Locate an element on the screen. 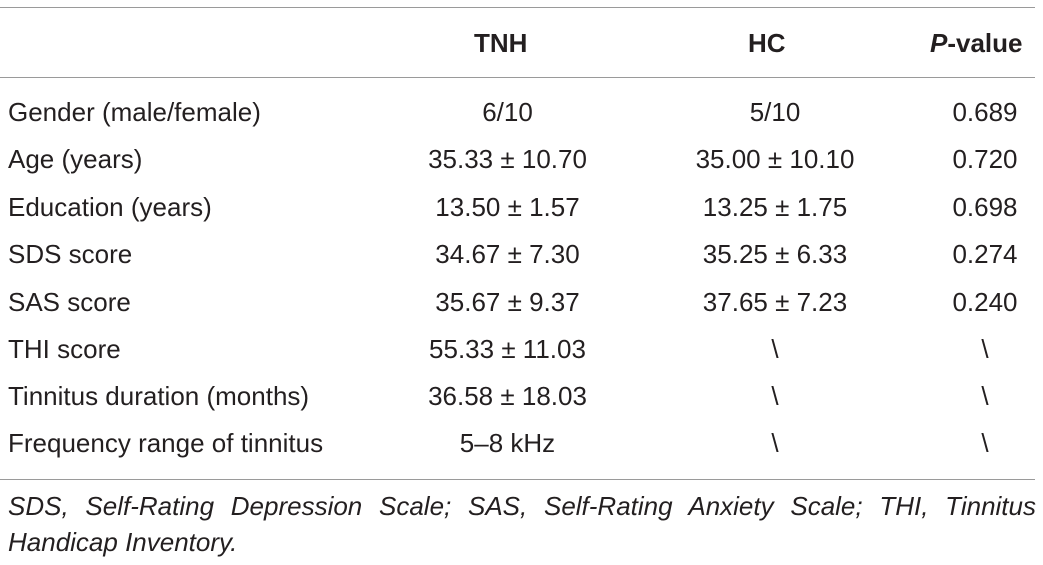 The width and height of the screenshot is (1043, 565). row-label: SAS score is located at coordinates (69, 302).